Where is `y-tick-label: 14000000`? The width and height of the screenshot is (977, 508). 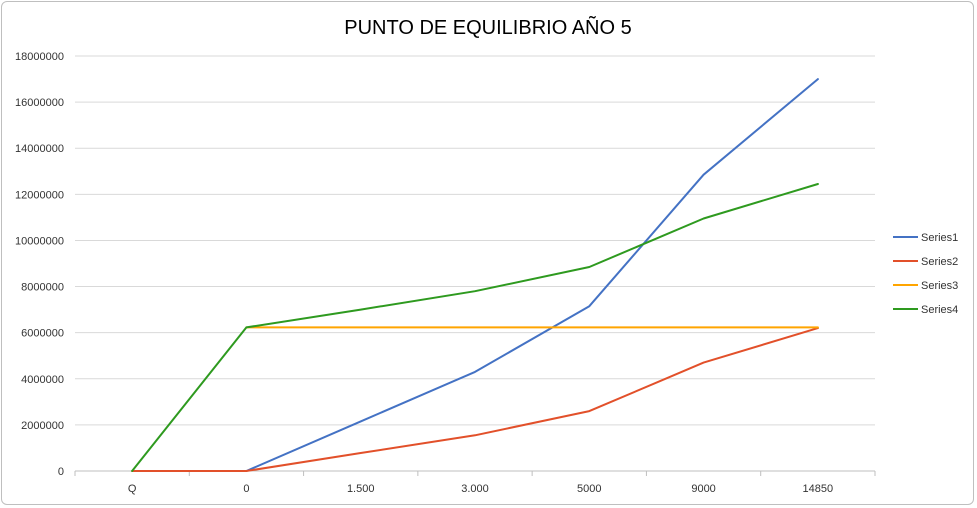 y-tick-label: 14000000 is located at coordinates (39, 149).